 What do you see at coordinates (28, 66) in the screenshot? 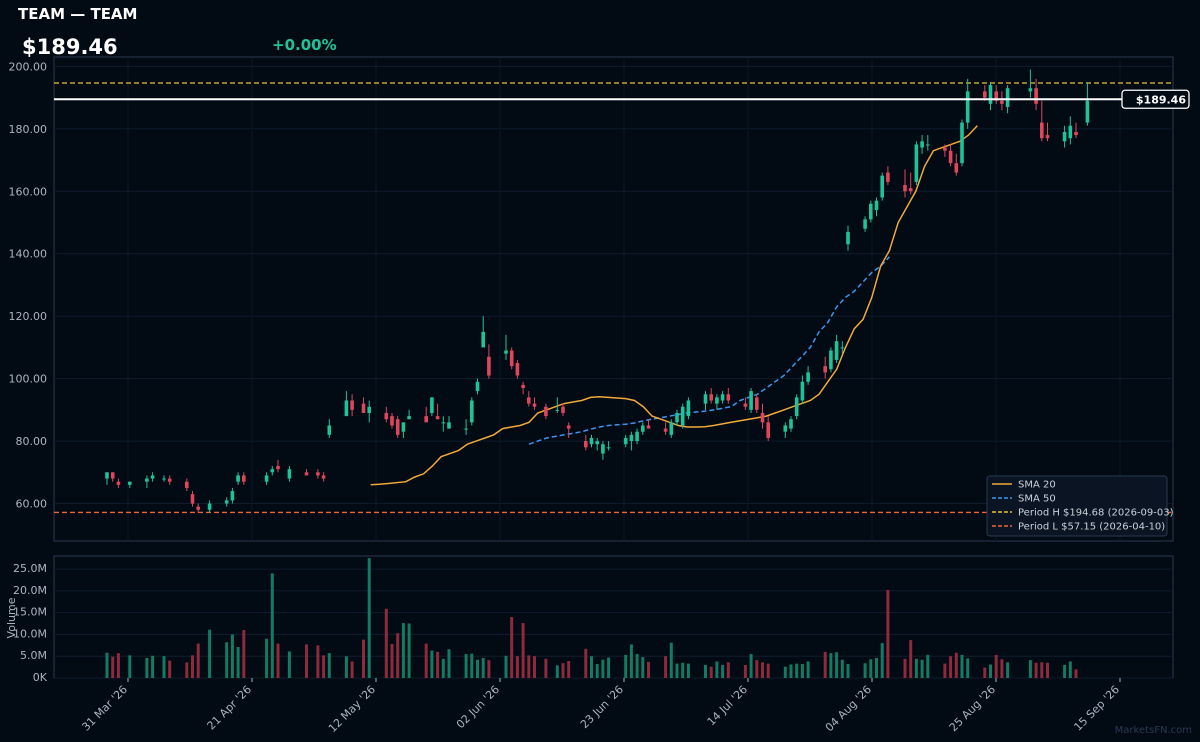
I see `price-tick-label: 200.00` at bounding box center [28, 66].